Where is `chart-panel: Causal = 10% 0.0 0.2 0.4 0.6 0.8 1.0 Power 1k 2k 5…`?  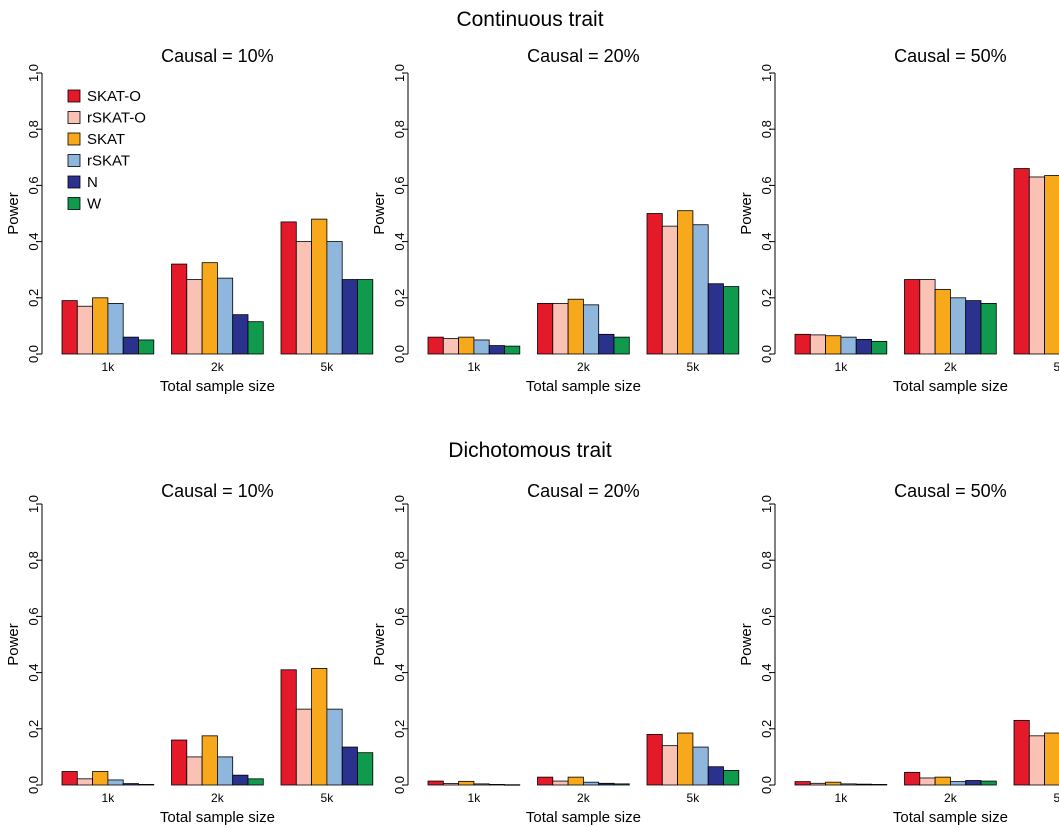
chart-panel: Causal = 10% 0.0 0.2 0.4 0.6 0.8 1.0 Power 1k 2k 5… is located at coordinates (189, 220).